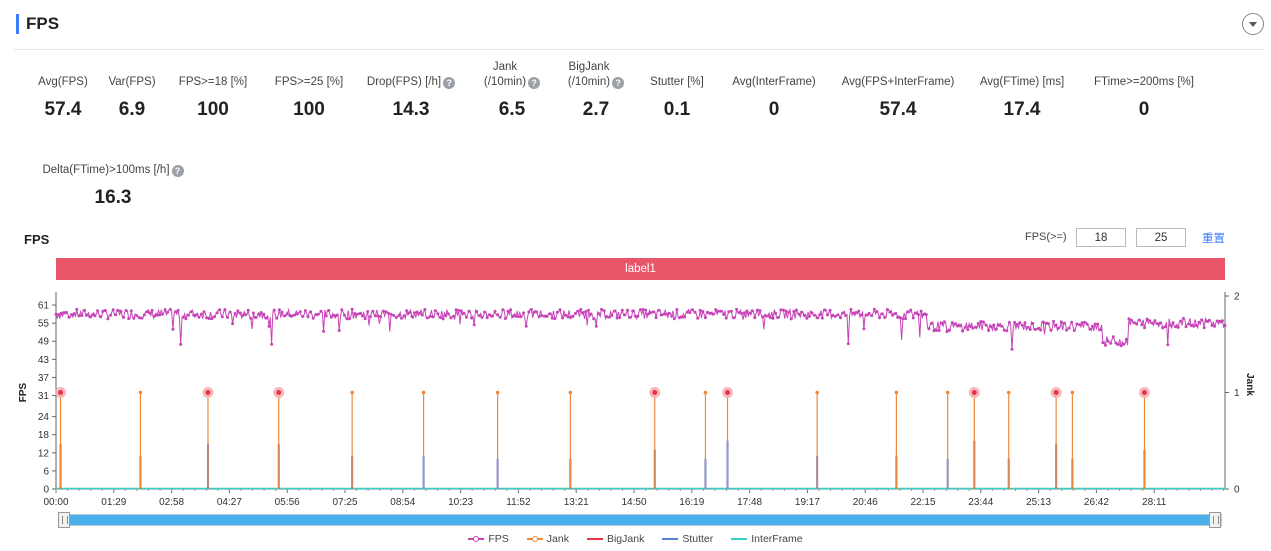 The image size is (1271, 551). I want to click on legend-item-jank: Jank, so click(547, 539).